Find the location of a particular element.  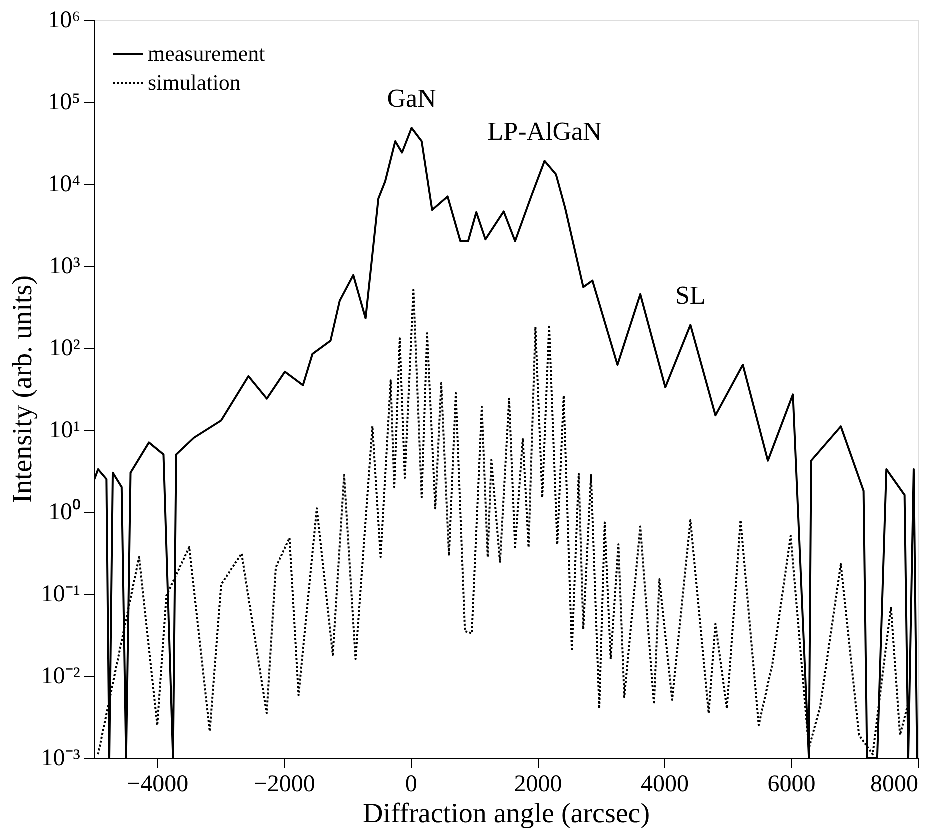

y-tick-label: 10⁻³ is located at coordinates (60, 759).